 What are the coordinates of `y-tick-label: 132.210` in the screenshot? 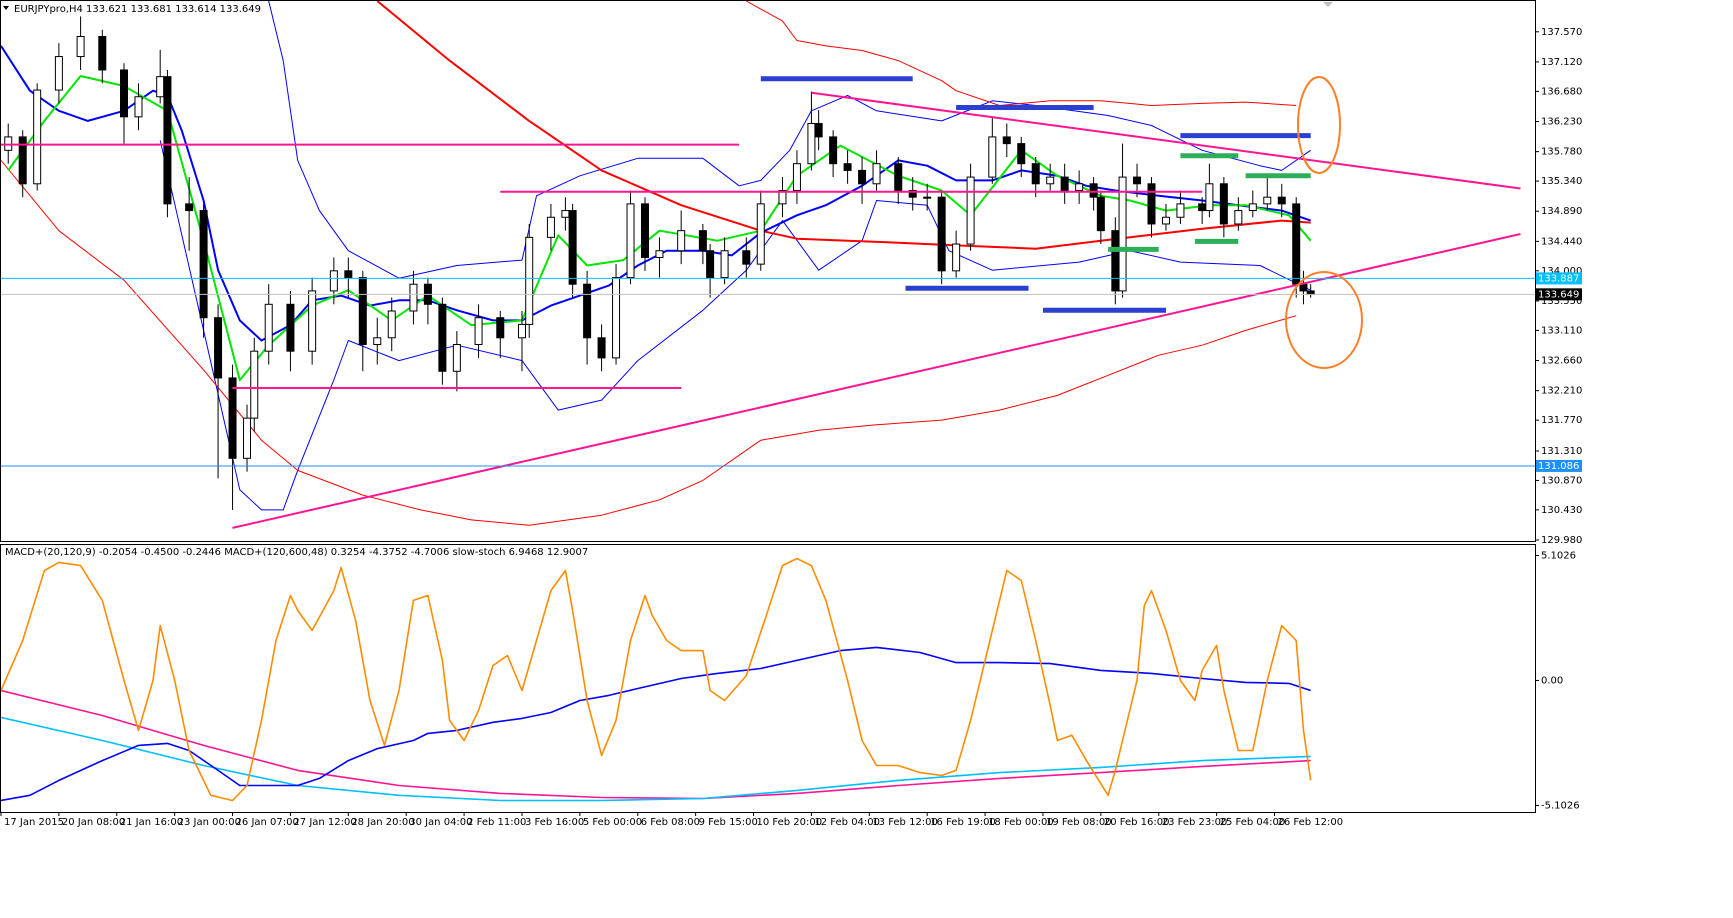 It's located at (1561, 391).